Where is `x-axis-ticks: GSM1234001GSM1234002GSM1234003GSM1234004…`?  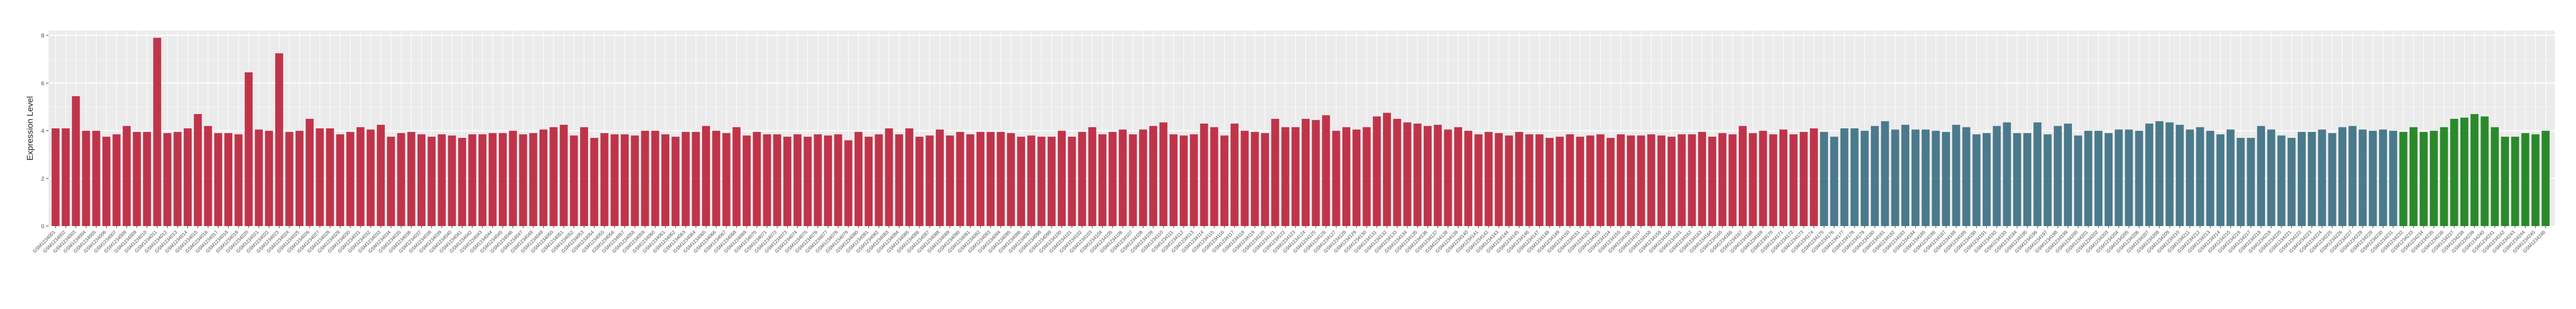
x-axis-ticks: GSM1234001GSM1234002GSM1234003GSM1234004… is located at coordinates (1289, 240).